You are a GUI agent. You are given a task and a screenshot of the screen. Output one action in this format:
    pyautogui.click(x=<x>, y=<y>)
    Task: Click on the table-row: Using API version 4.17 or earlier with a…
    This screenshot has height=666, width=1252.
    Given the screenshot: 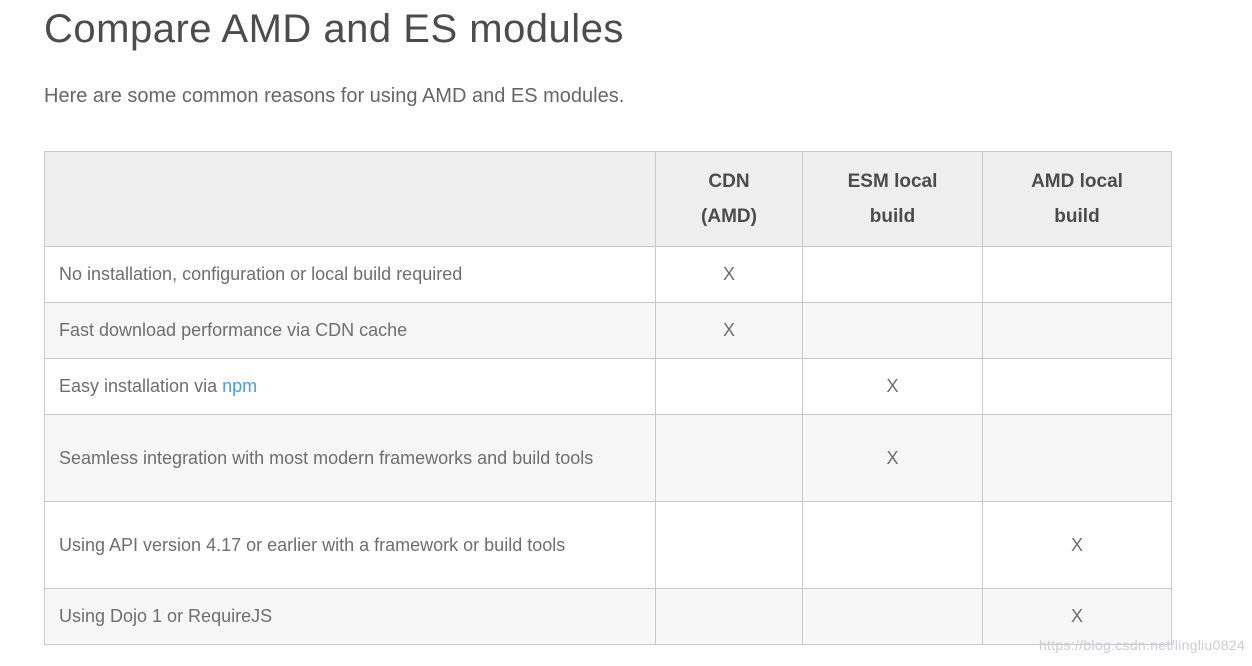 What is the action you would take?
    pyautogui.click(x=608, y=545)
    